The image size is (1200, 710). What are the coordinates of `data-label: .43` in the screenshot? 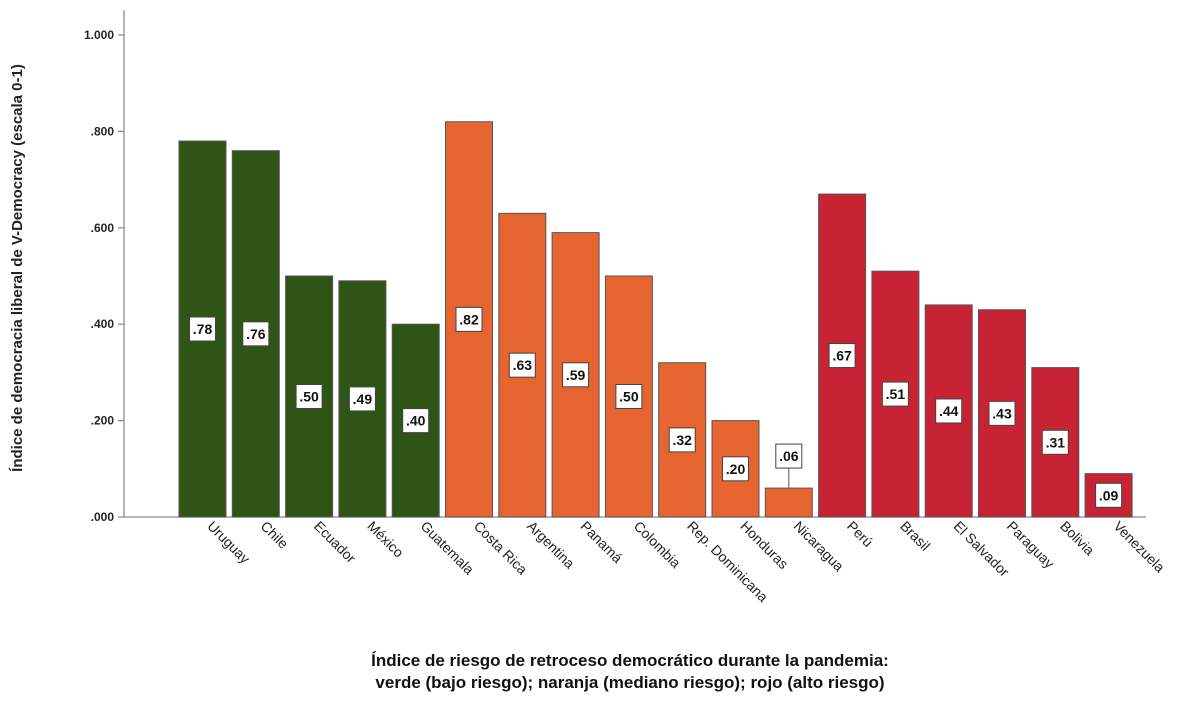 It's located at (1002, 413).